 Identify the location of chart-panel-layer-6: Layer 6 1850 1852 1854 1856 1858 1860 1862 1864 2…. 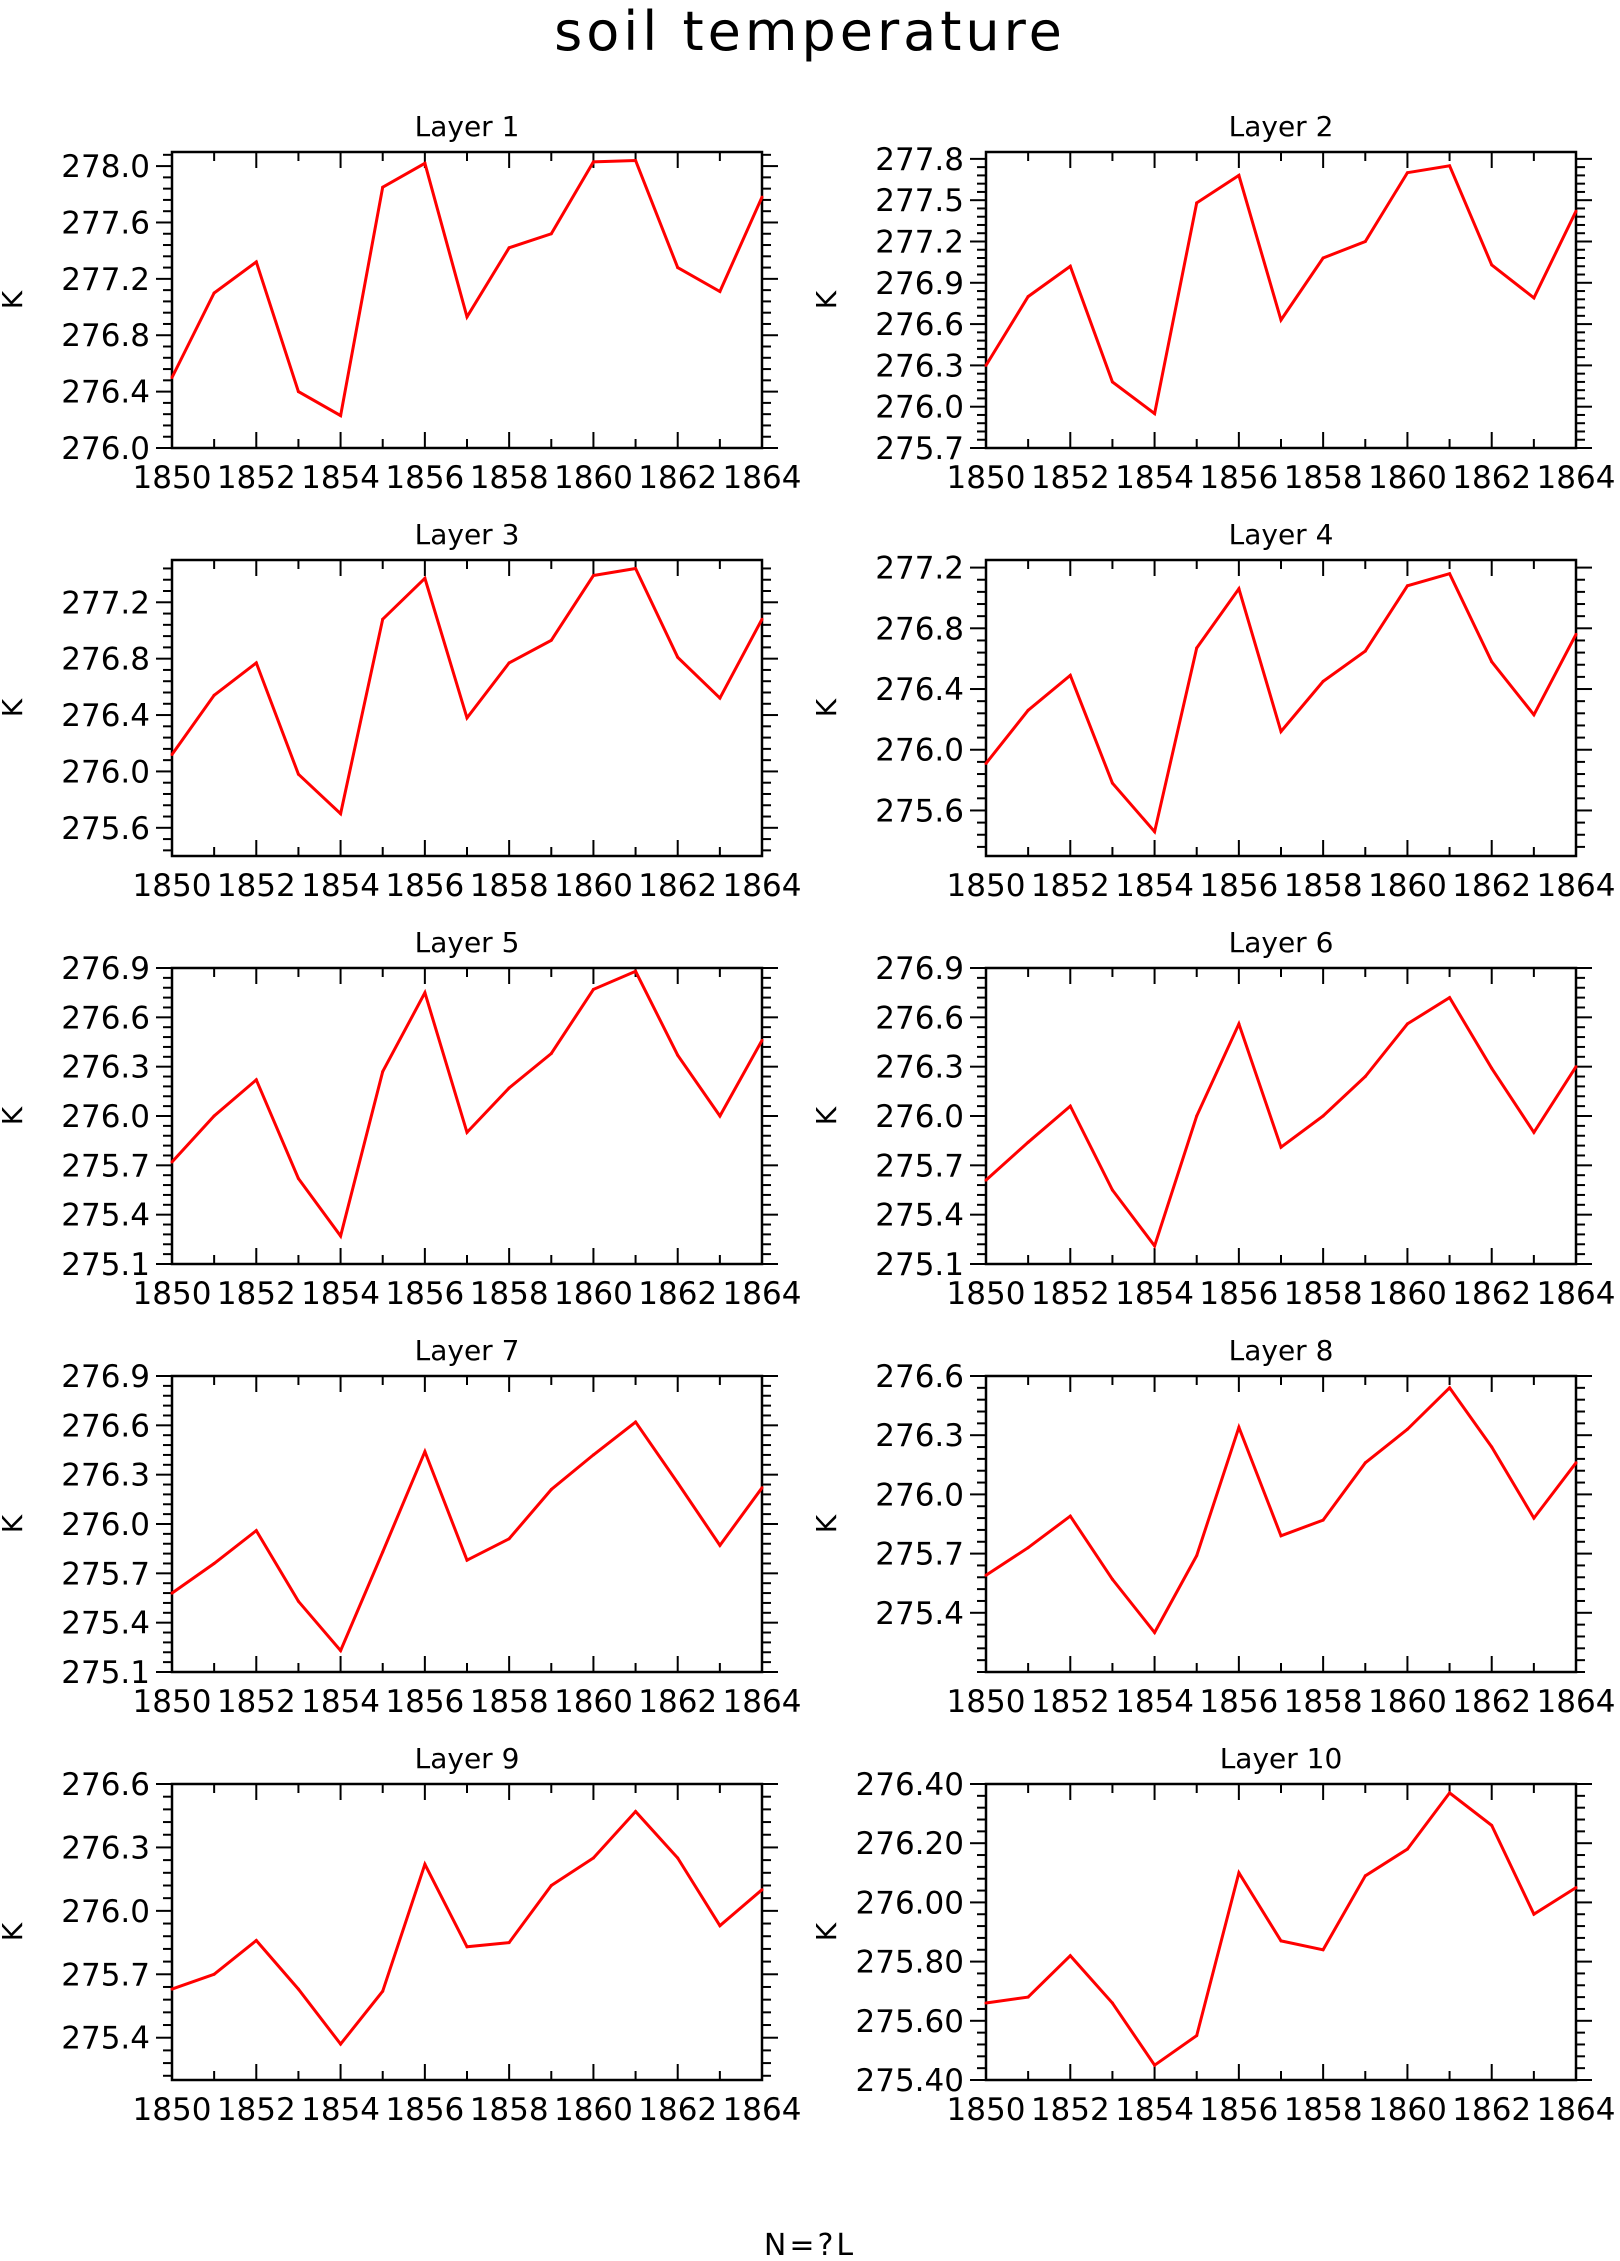
(1212, 1119).